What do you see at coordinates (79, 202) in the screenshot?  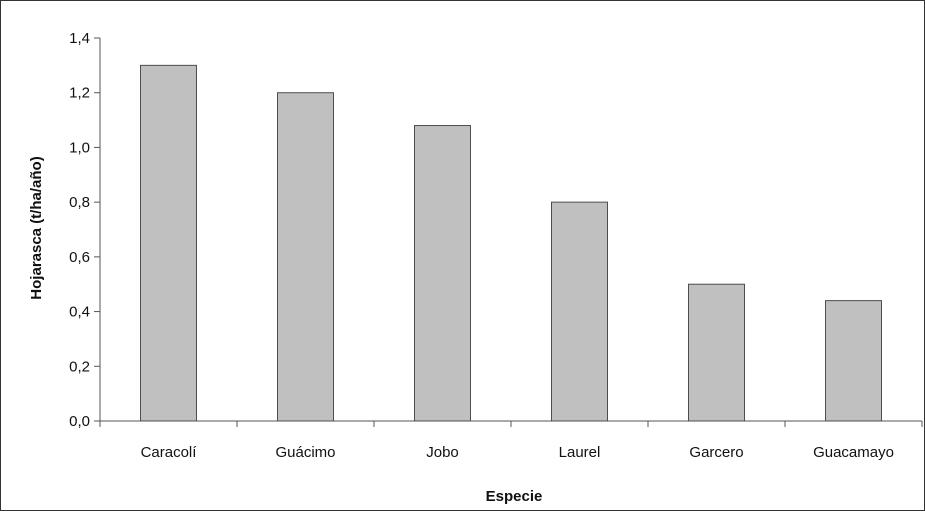 I see `y-tick-label: 0,8` at bounding box center [79, 202].